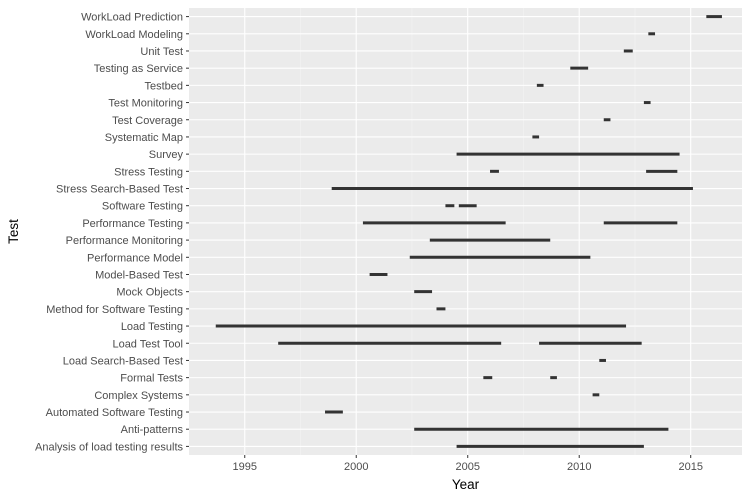  What do you see at coordinates (152, 430) in the screenshot?
I see `y-tick-label: Anti-patterns` at bounding box center [152, 430].